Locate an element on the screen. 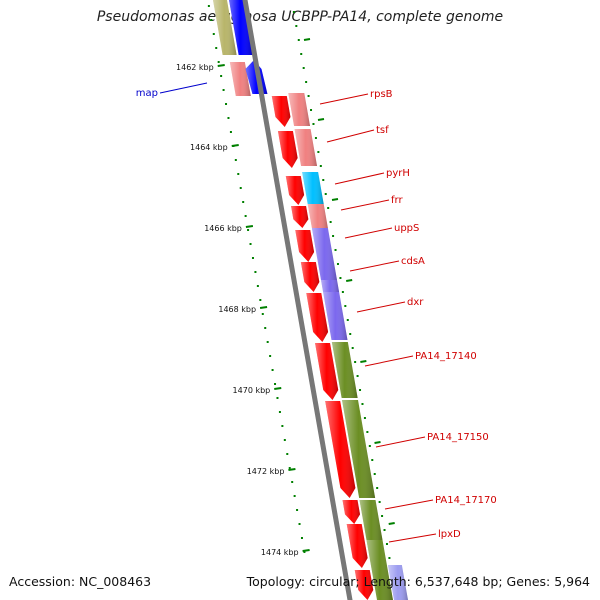 This screenshot has height=600, width=600. ruler-tick-label: 1464 kbp is located at coordinates (209, 147).